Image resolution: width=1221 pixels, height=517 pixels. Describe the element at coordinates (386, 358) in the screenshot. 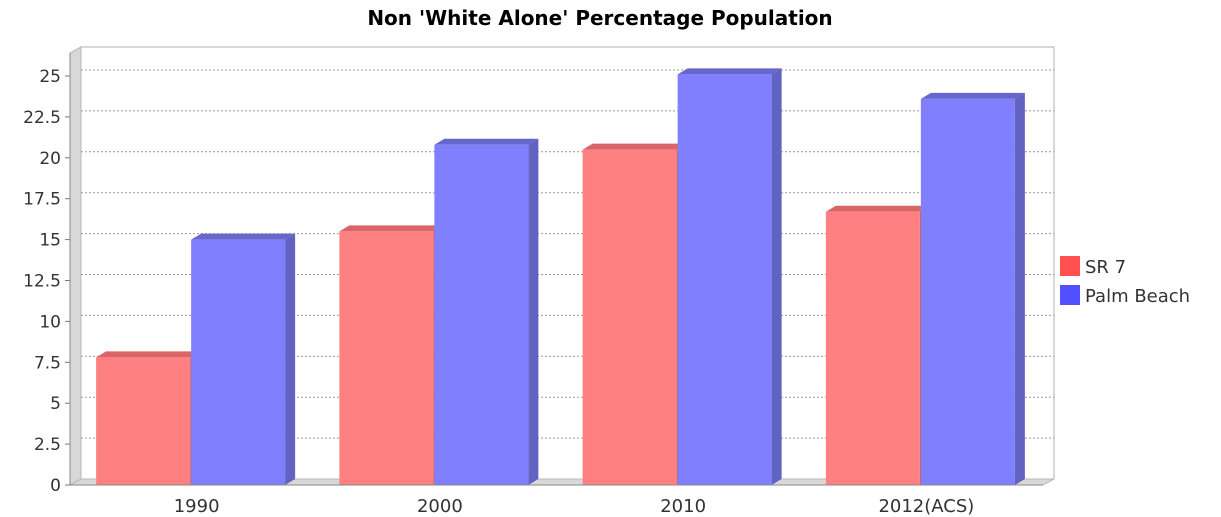

I see `bar-SR 7-2000` at that location.